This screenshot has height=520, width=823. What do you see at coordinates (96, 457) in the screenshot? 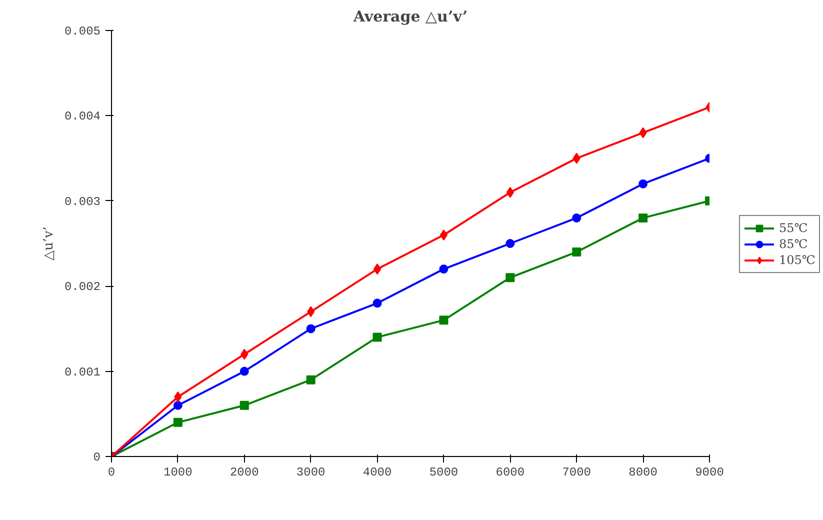
I see `y-tick-label: 0` at bounding box center [96, 457].